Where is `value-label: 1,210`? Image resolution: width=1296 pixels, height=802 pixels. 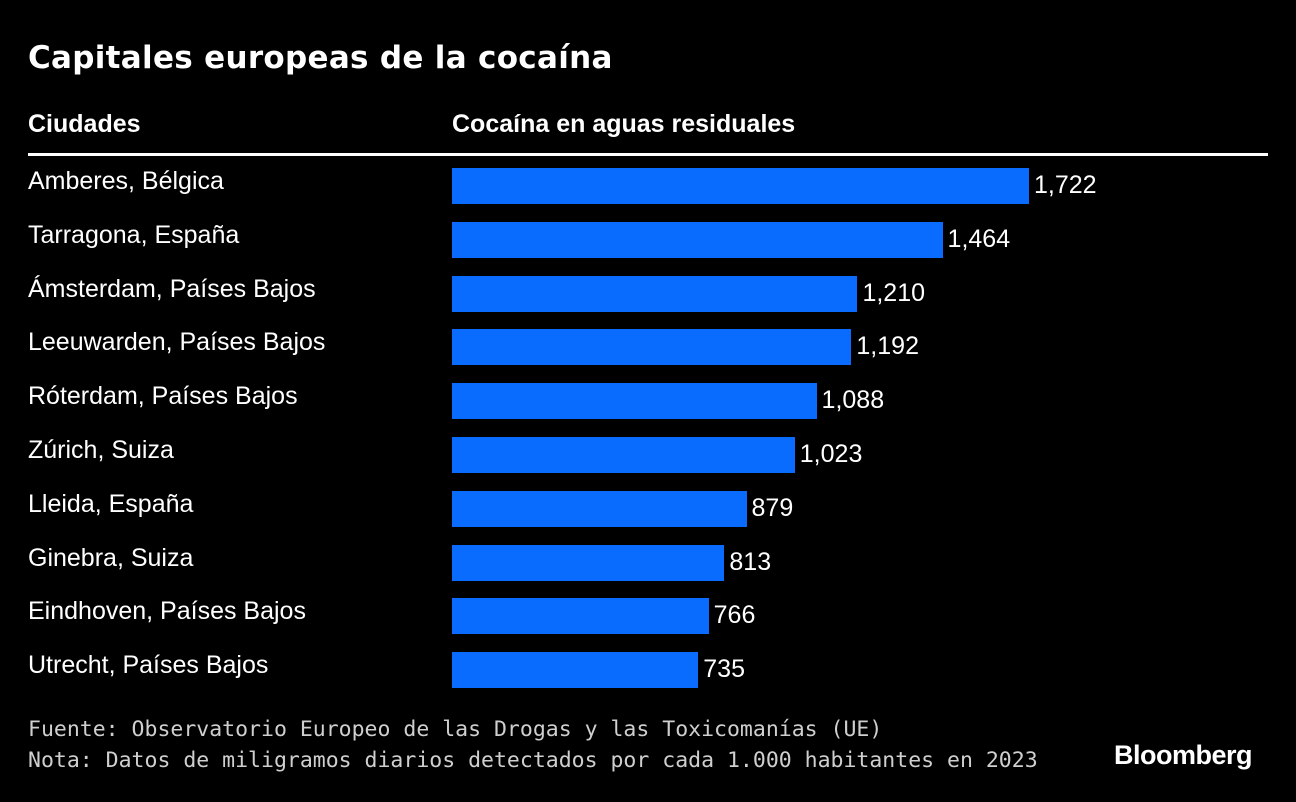
value-label: 1,210 is located at coordinates (893, 292).